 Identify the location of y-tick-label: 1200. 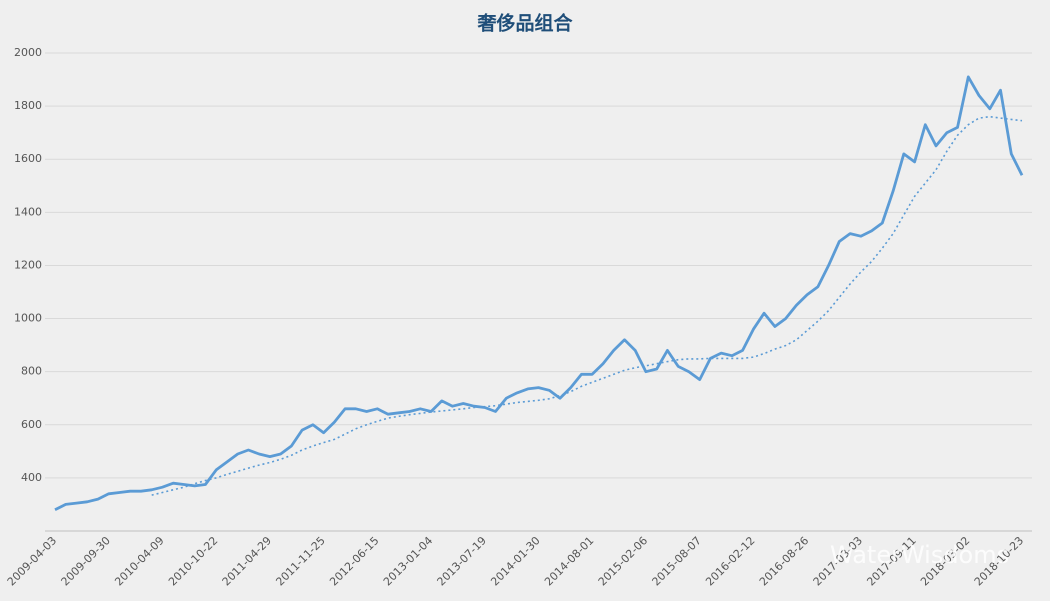
(28, 264).